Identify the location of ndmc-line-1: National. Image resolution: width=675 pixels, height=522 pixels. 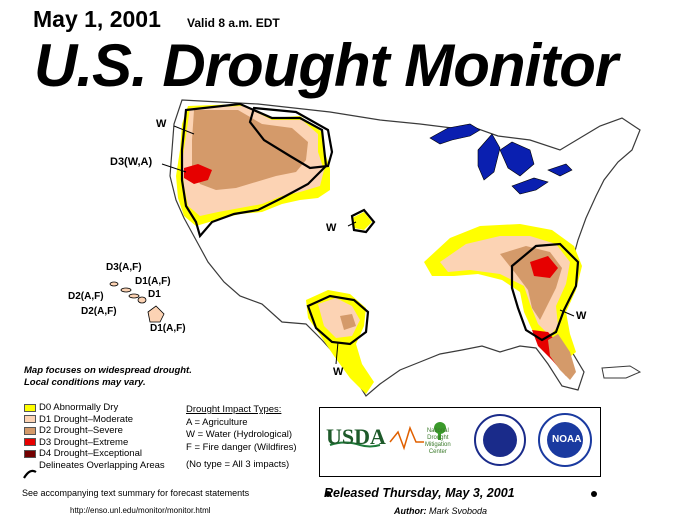
(437, 431).